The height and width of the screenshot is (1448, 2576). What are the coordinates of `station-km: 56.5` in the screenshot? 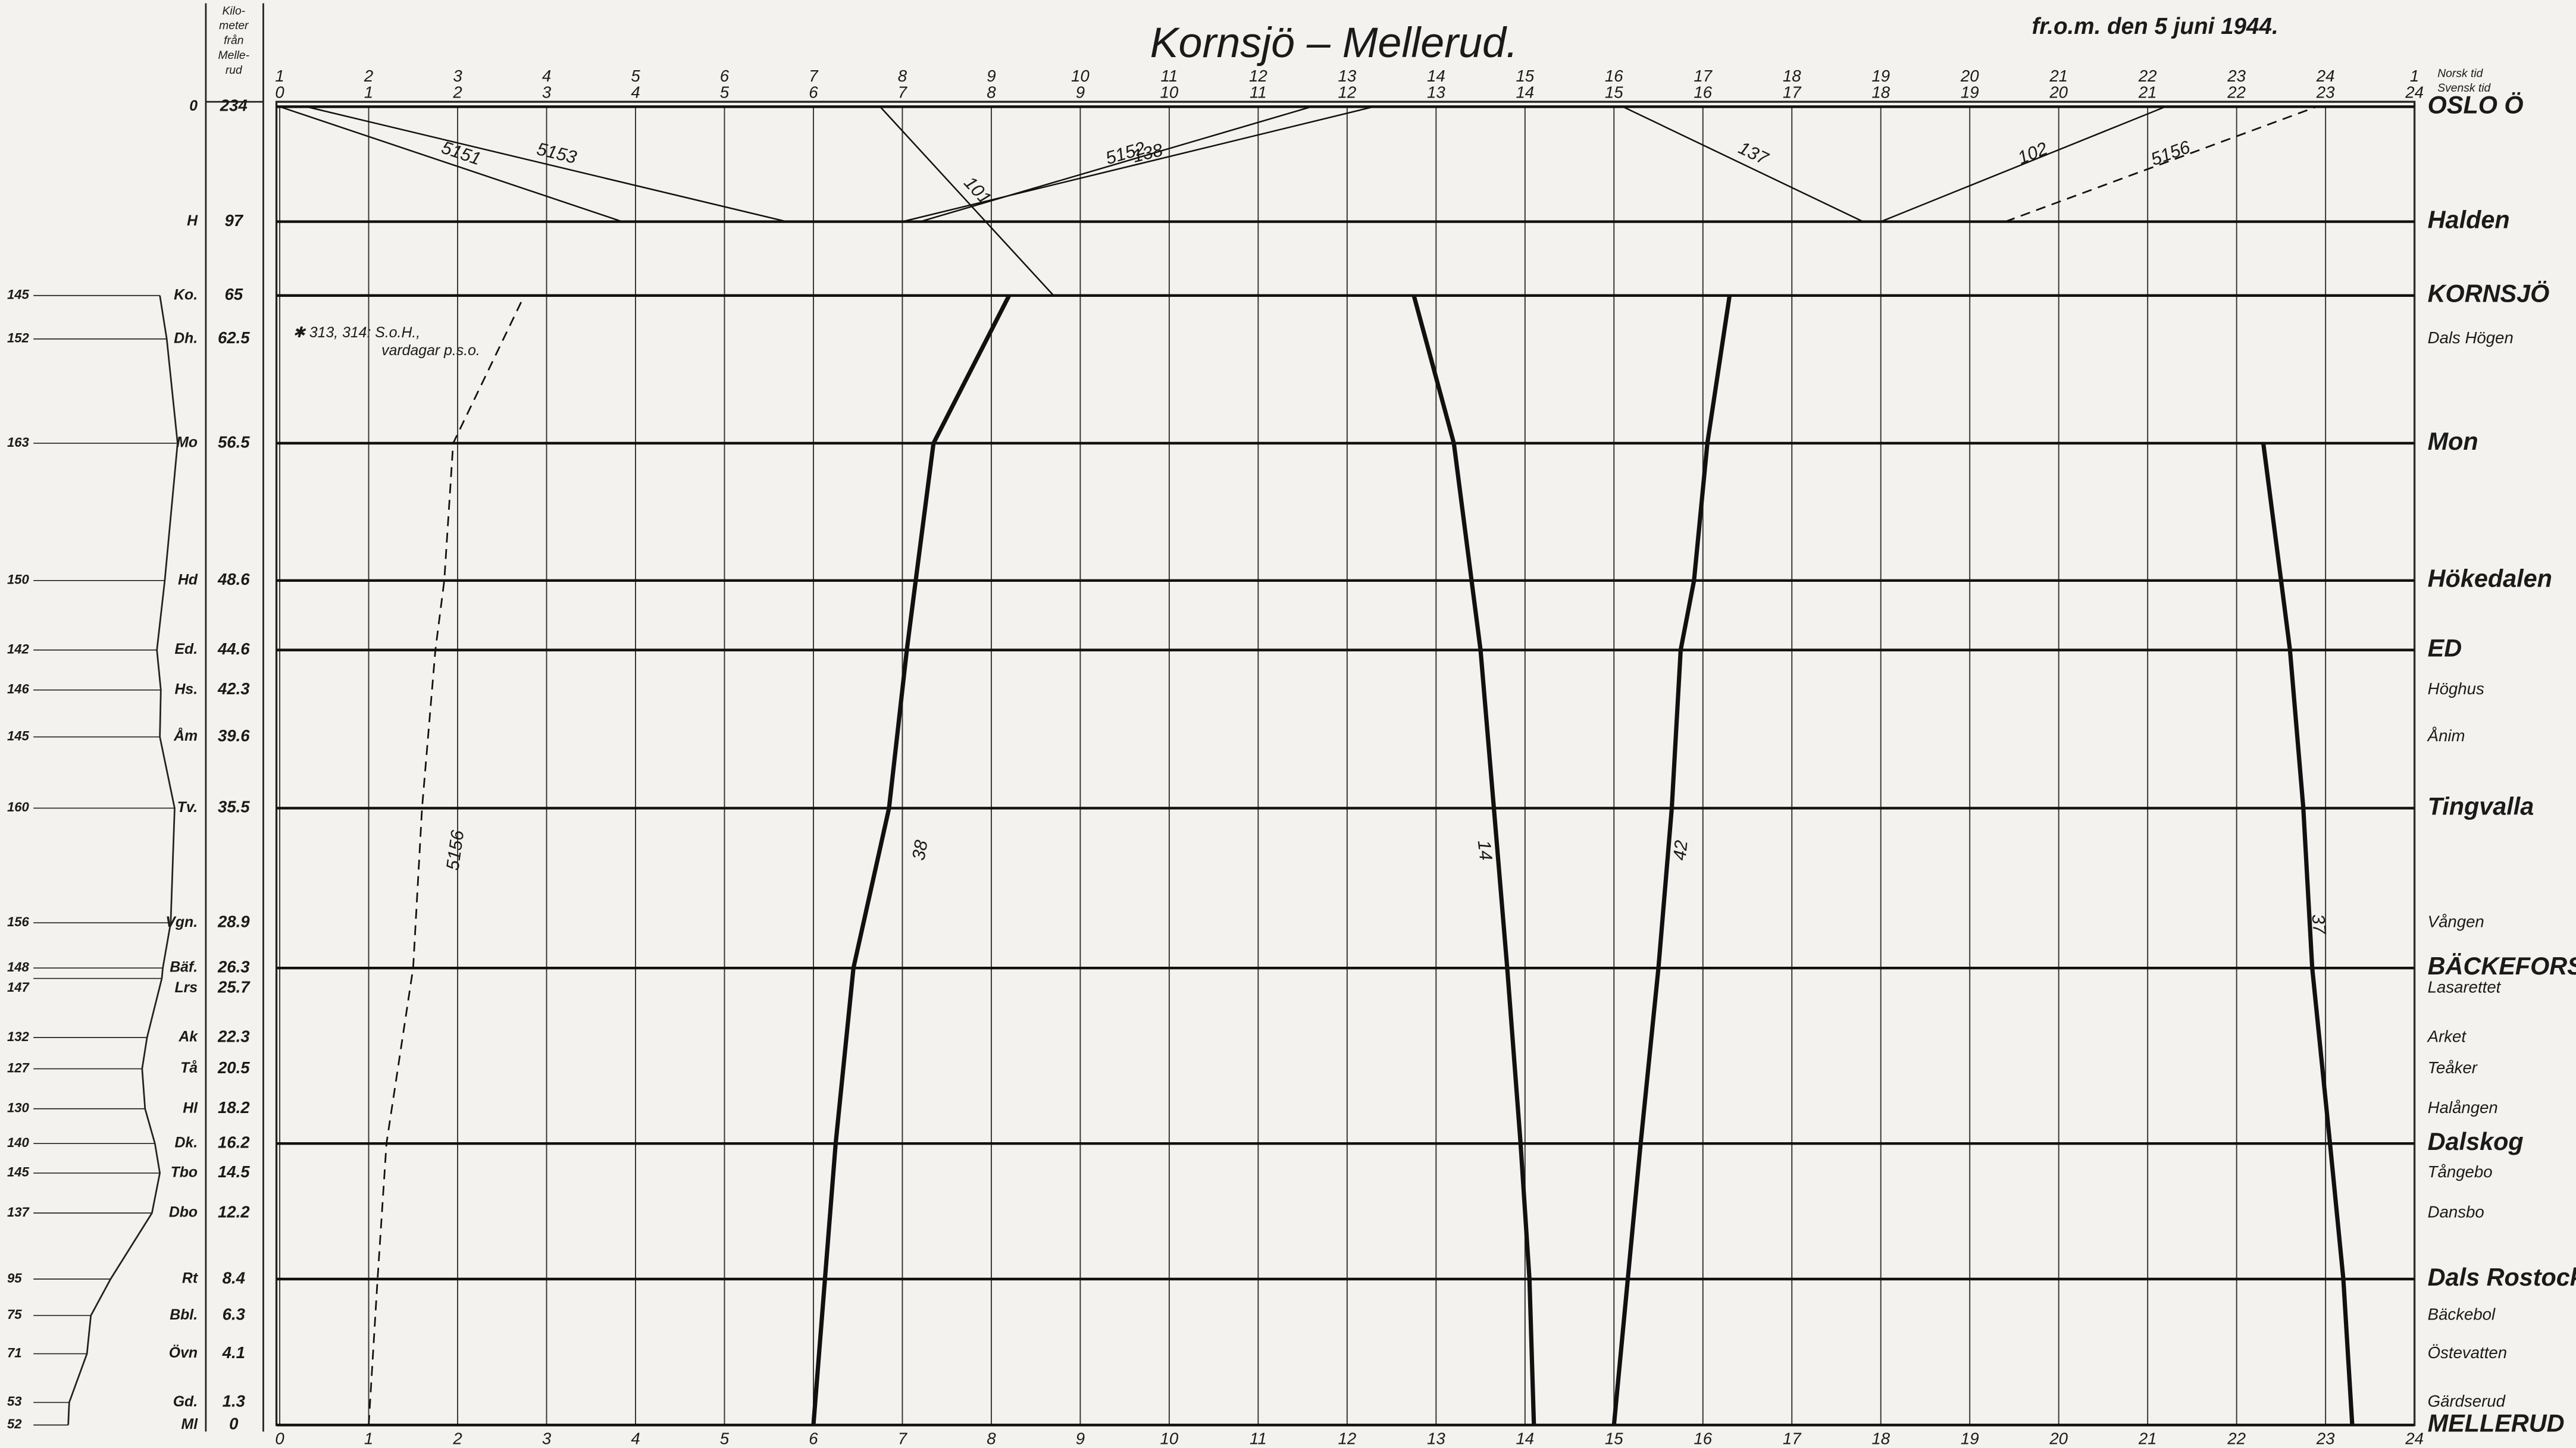 It's located at (234, 442).